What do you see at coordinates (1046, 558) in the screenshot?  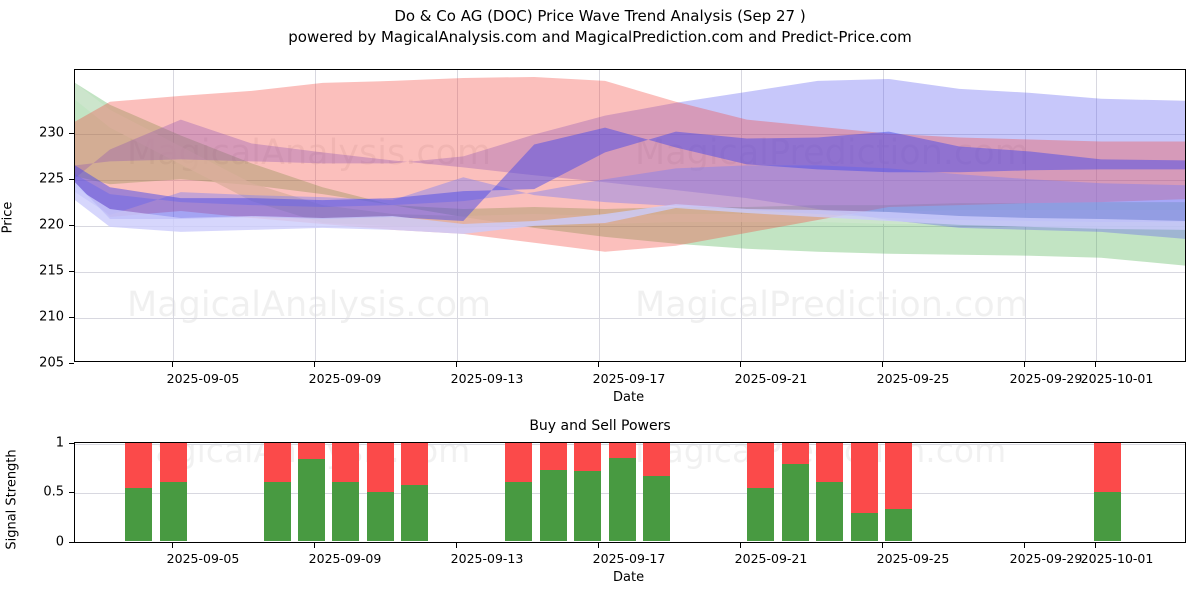 I see `bar-xtick-label-0929: 2025-09-29` at bounding box center [1046, 558].